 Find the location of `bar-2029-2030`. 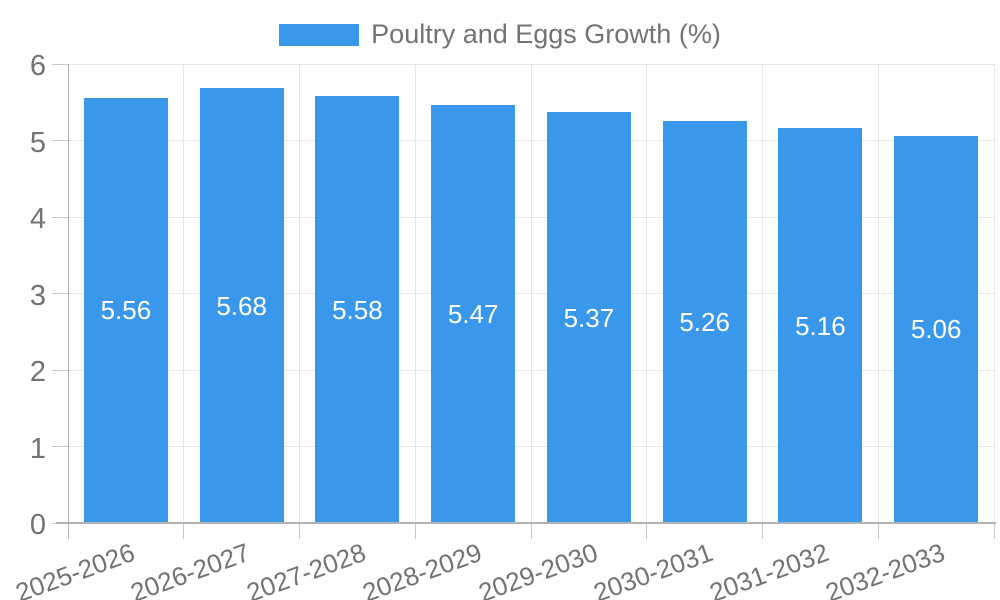

bar-2029-2030 is located at coordinates (588, 317).